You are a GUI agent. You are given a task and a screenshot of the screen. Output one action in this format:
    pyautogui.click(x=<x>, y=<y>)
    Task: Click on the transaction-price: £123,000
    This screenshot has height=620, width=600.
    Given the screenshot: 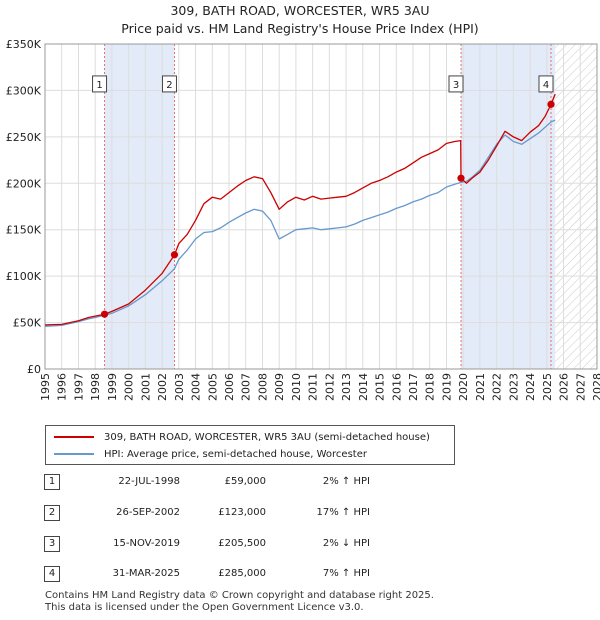 What is the action you would take?
    pyautogui.click(x=242, y=512)
    